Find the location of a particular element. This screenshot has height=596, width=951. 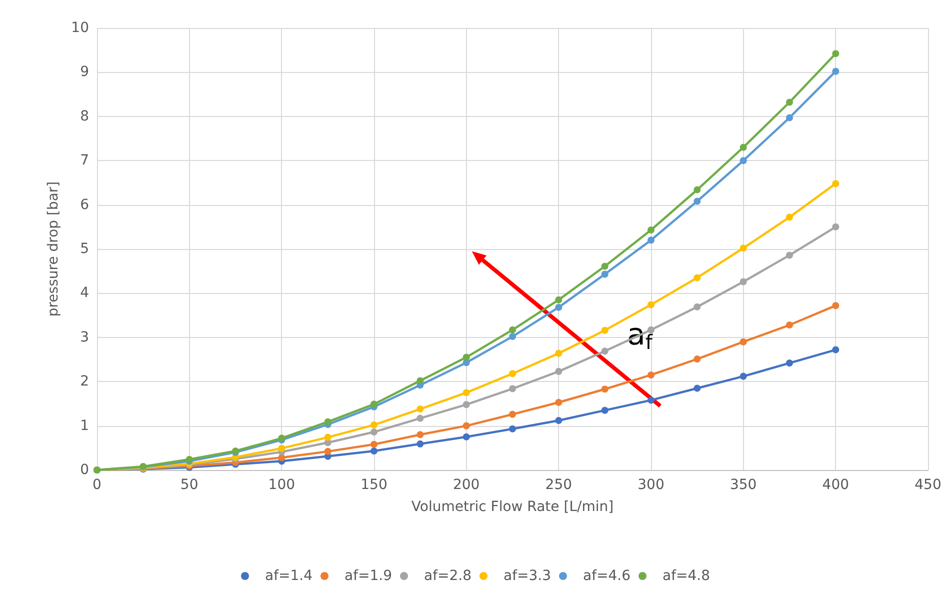

y-axis-title: pressure drop [bar] is located at coordinates (53, 249).